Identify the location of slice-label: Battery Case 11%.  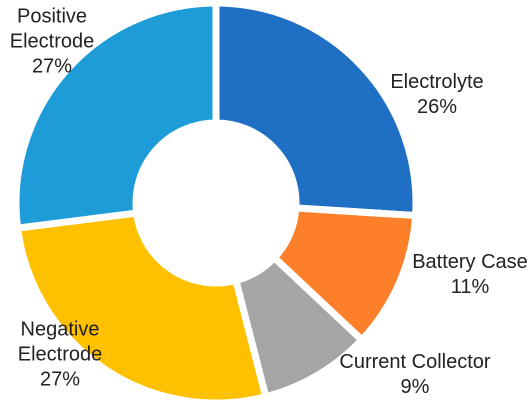
(460, 275).